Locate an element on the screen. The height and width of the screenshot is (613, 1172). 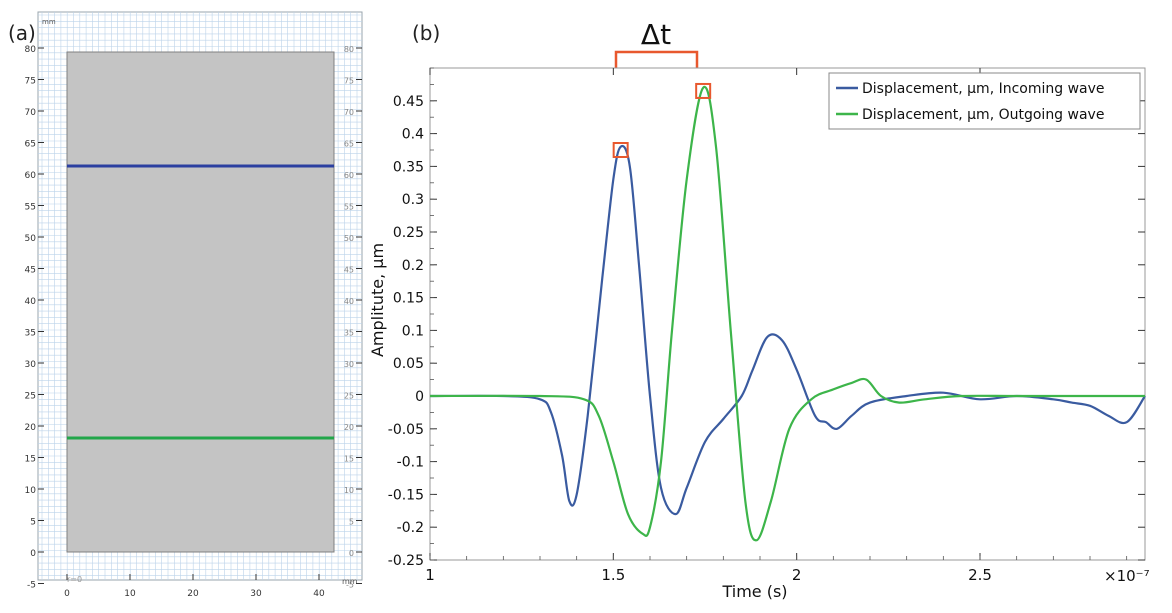
legend-box is located at coordinates (984, 101).